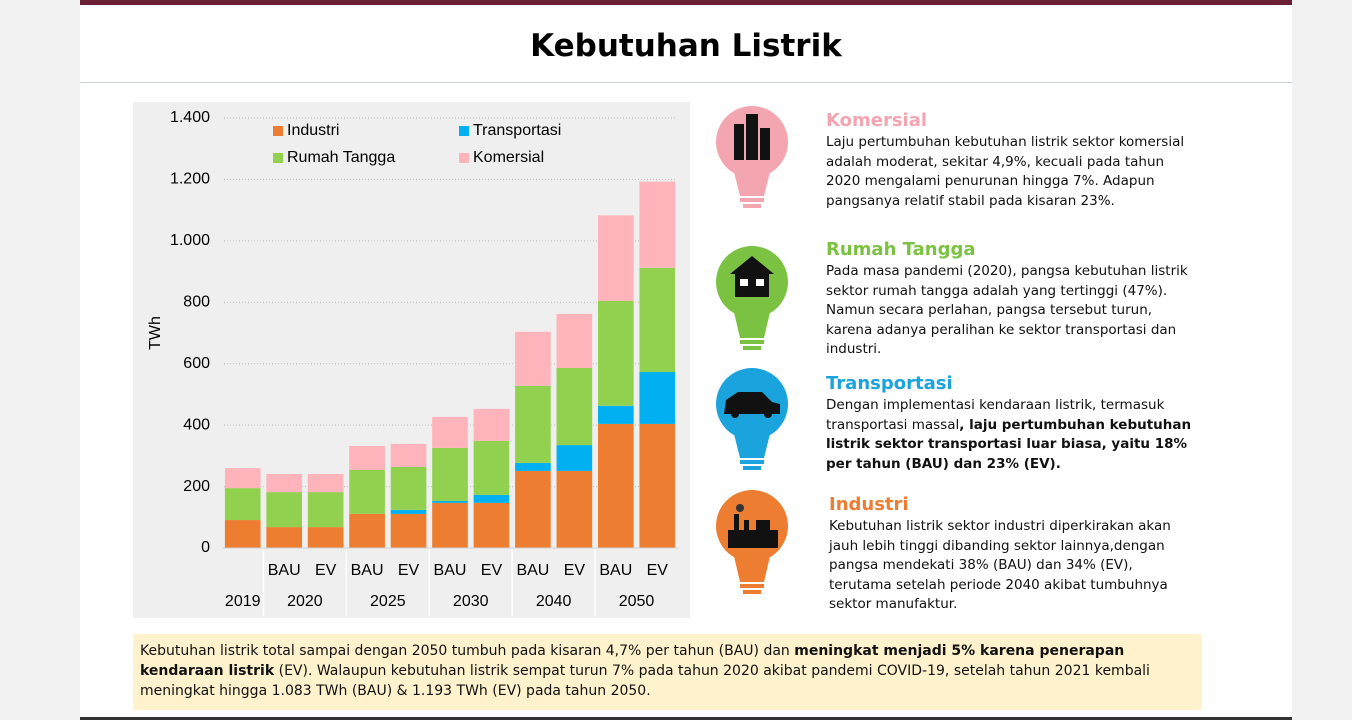  What do you see at coordinates (517, 130) in the screenshot?
I see `legend-label: Transportasi` at bounding box center [517, 130].